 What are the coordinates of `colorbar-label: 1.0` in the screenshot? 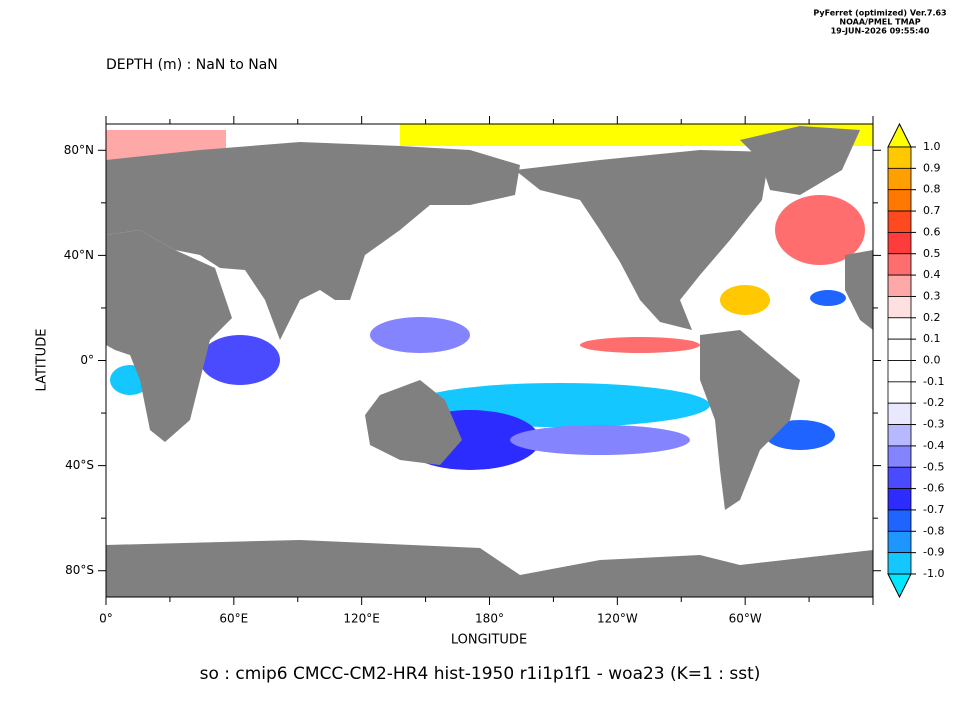 It's located at (932, 146).